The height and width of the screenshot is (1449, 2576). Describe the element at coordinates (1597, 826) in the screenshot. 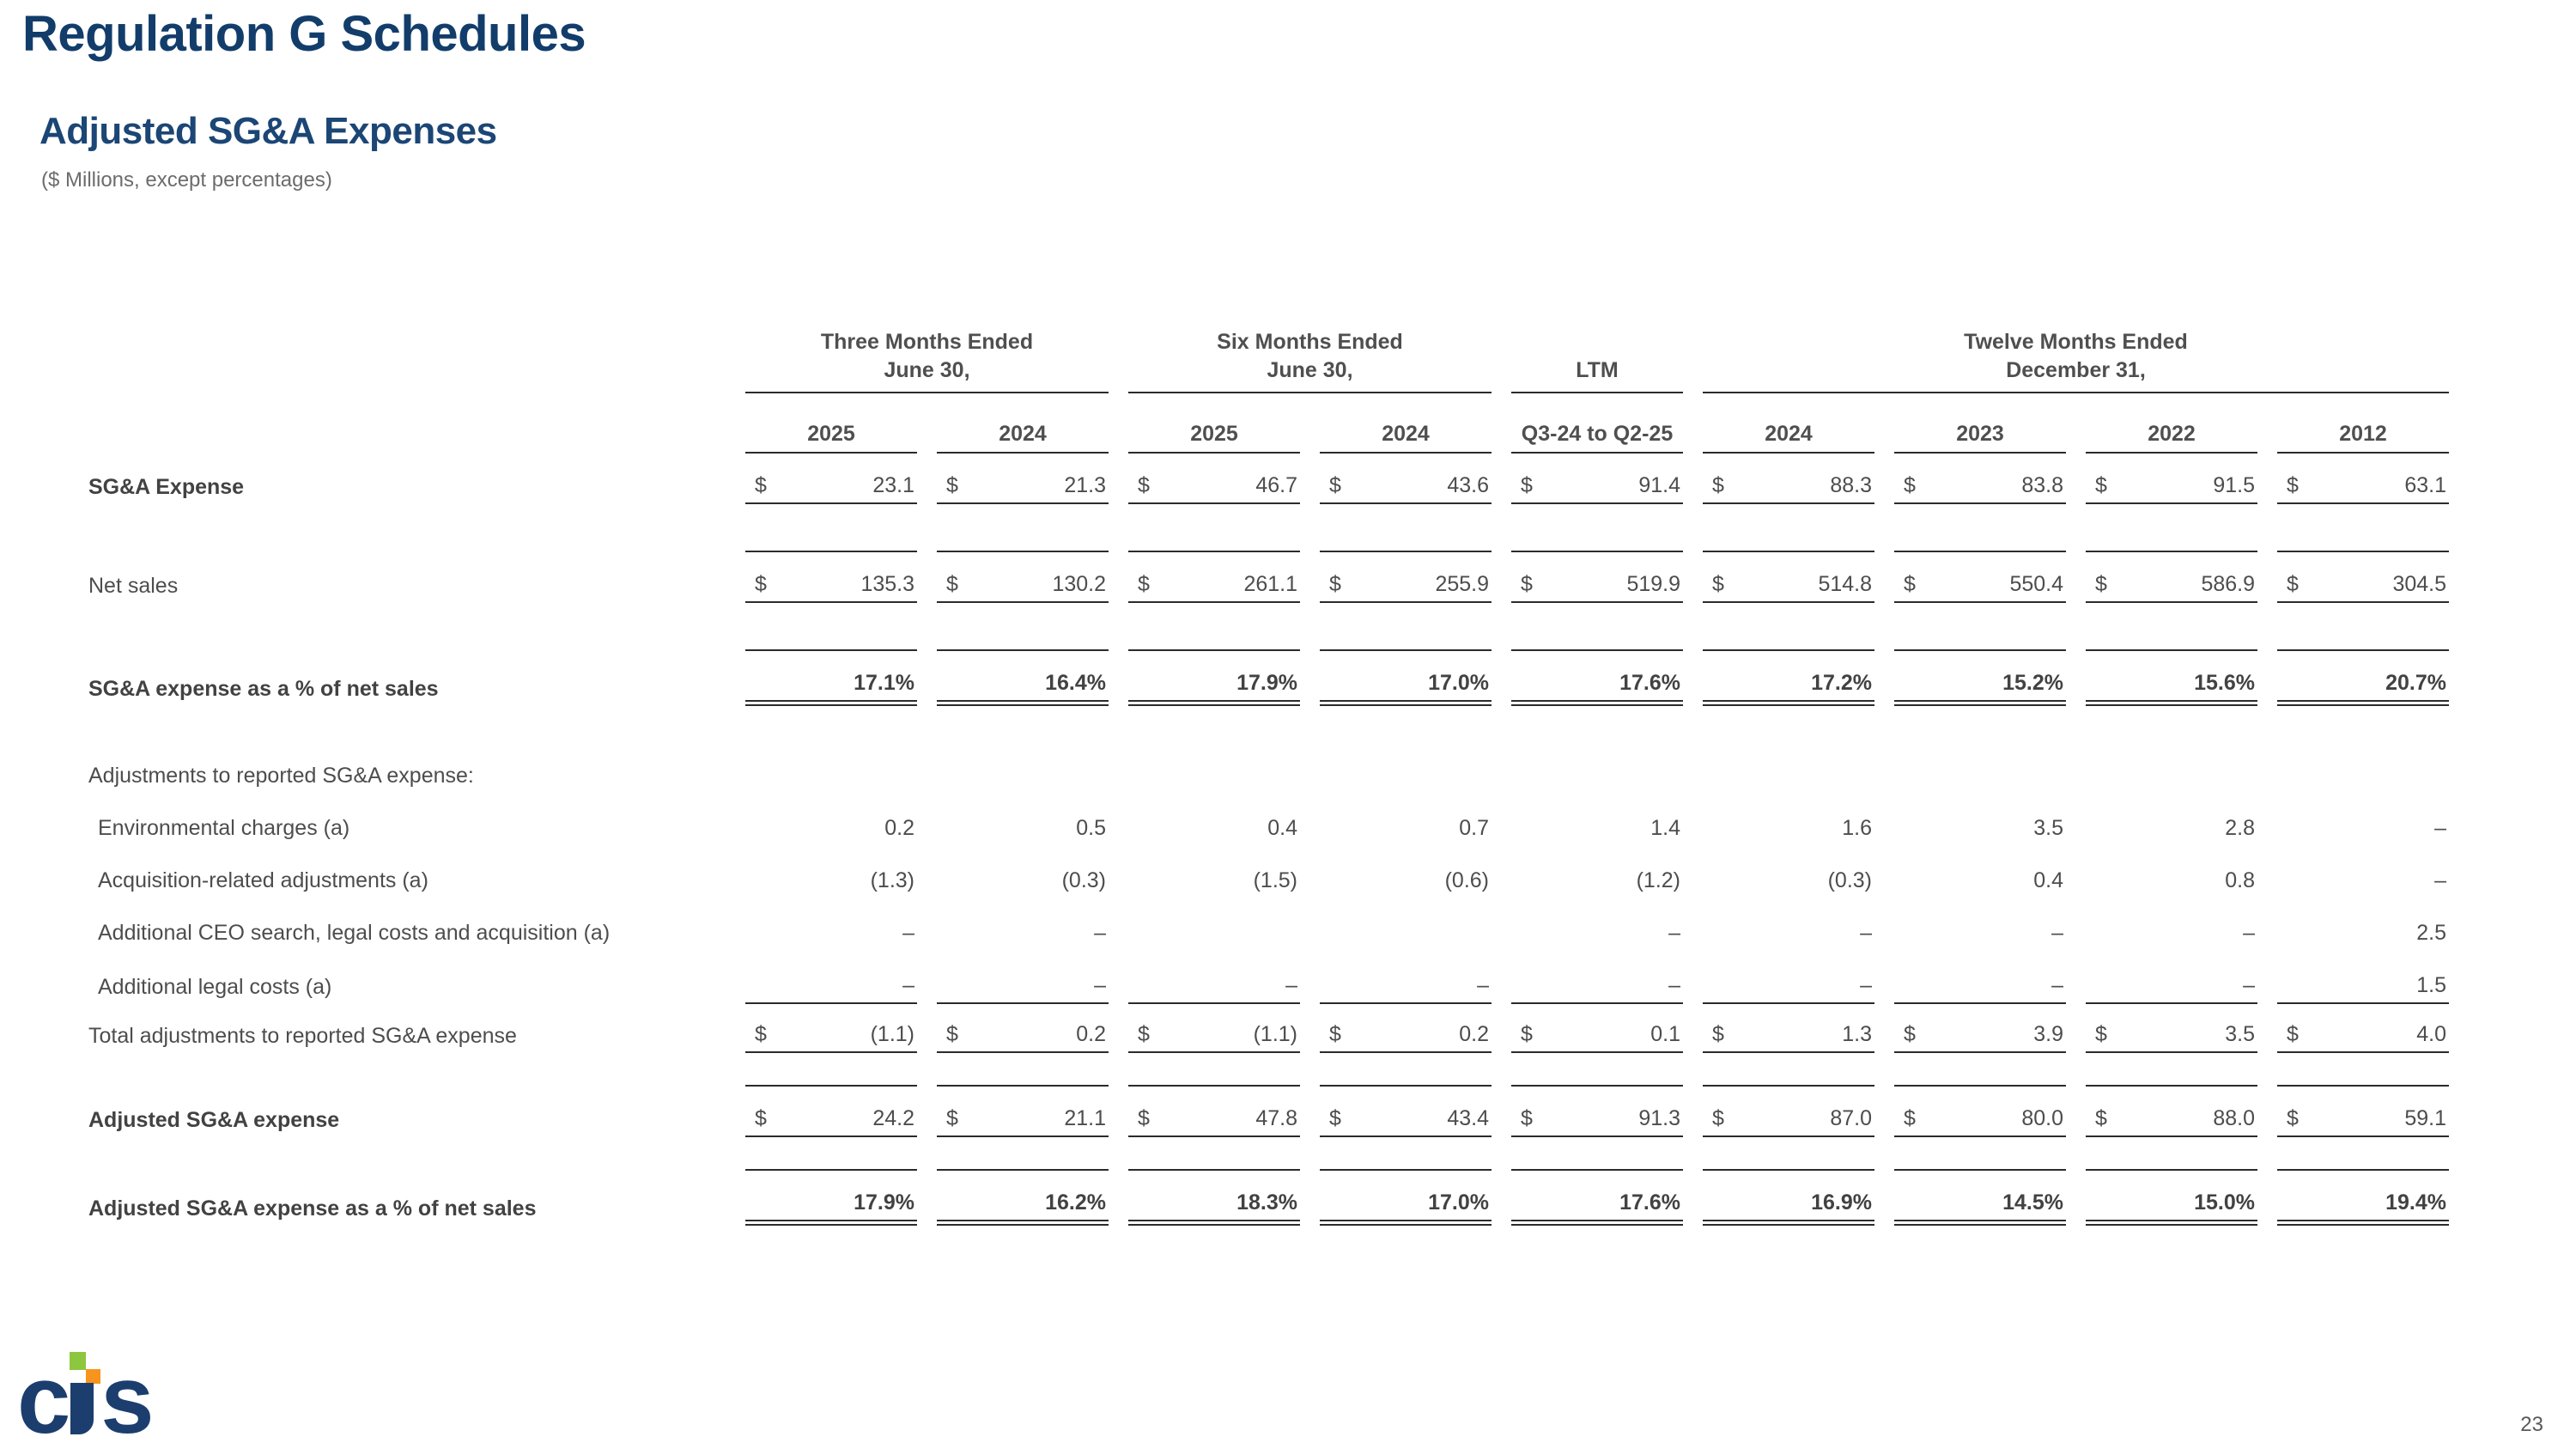

I see `table-cell: 1.4` at that location.